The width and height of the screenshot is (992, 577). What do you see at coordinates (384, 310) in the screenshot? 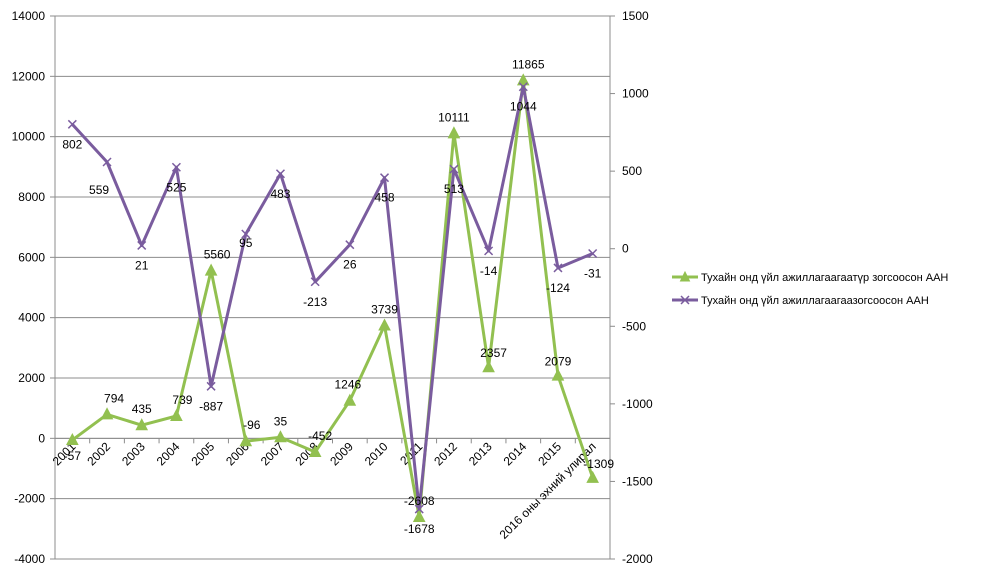
I see `data-label: 3739` at bounding box center [384, 310].